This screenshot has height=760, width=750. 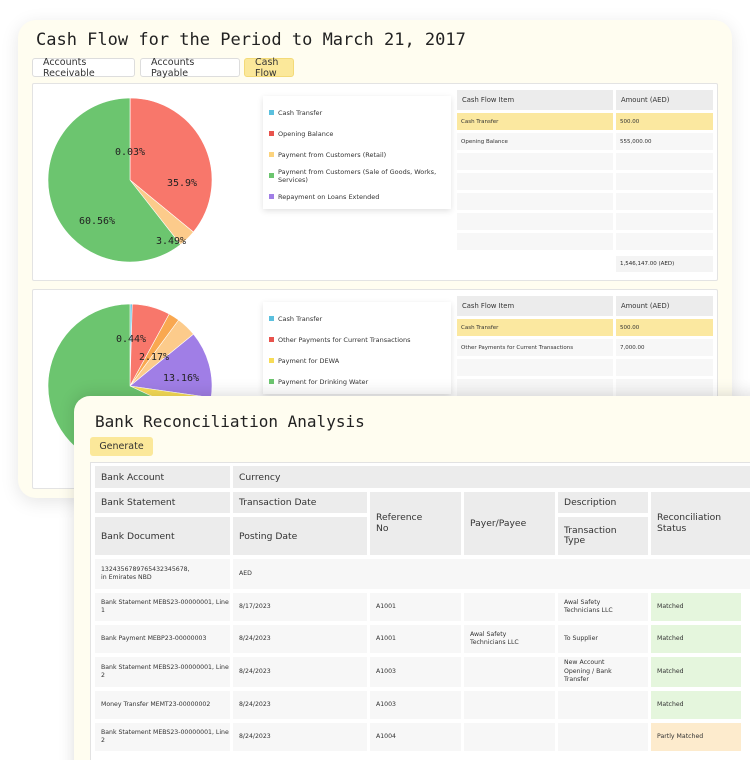 What do you see at coordinates (162, 574) in the screenshot?
I see `account-number: 1324356789765432345678, in Emirates NBD` at bounding box center [162, 574].